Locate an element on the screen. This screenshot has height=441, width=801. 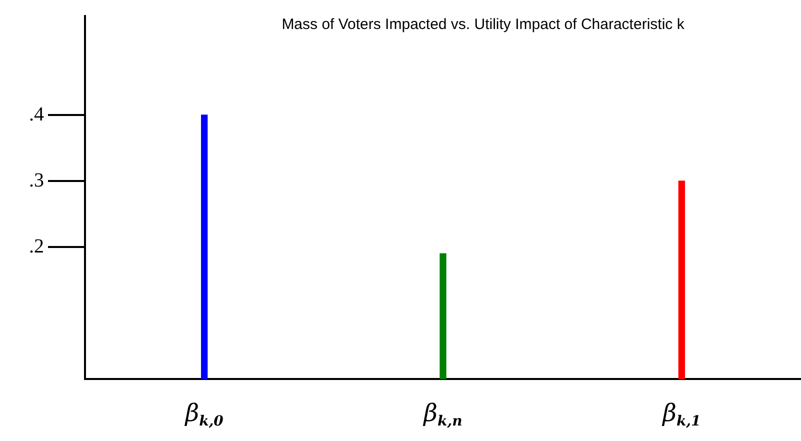
y-tick-label: .4 is located at coordinates (36, 114).